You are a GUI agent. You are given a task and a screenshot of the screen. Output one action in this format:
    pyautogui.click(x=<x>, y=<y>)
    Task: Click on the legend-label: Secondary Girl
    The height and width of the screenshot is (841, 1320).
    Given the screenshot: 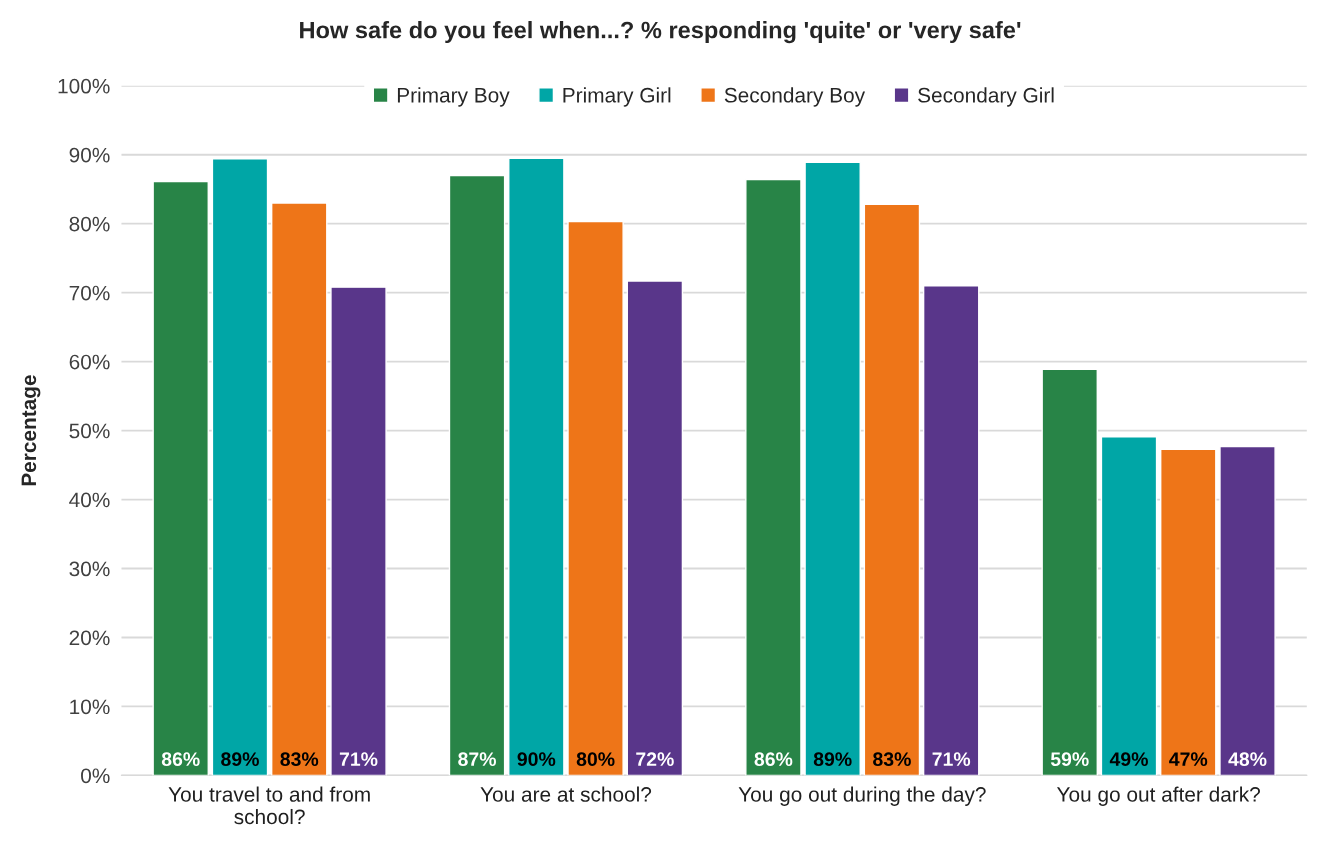 What is the action you would take?
    pyautogui.click(x=986, y=97)
    